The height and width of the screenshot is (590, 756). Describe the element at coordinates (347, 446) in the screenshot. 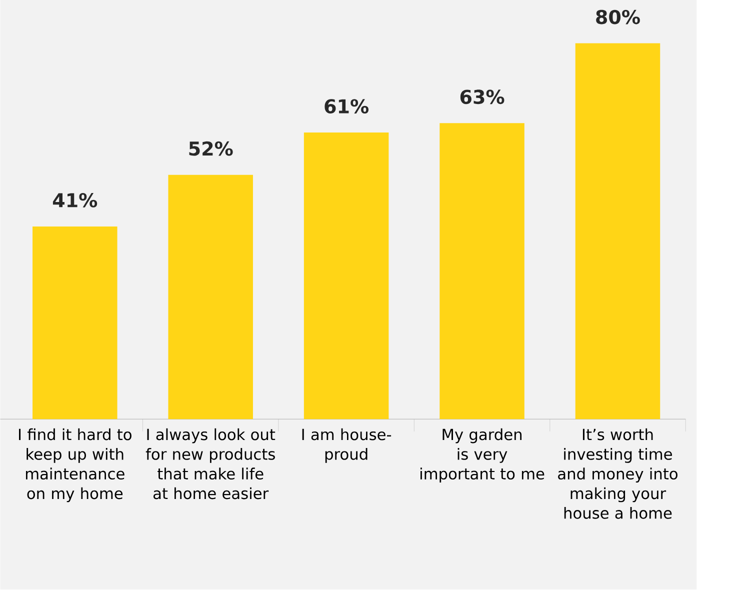

I see `x-tick-label: I am house-proud` at that location.